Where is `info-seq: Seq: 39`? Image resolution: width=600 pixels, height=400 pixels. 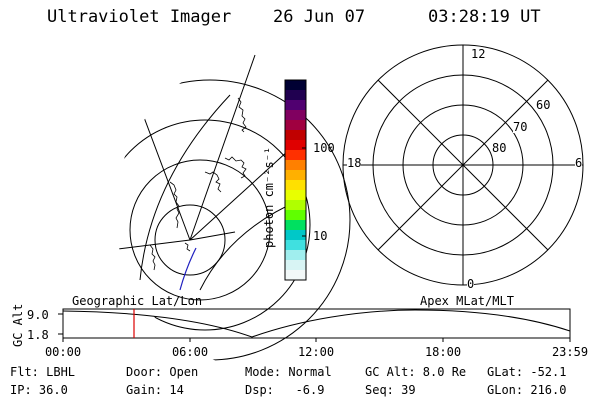 info-seq: Seq: 39 is located at coordinates (390, 390).